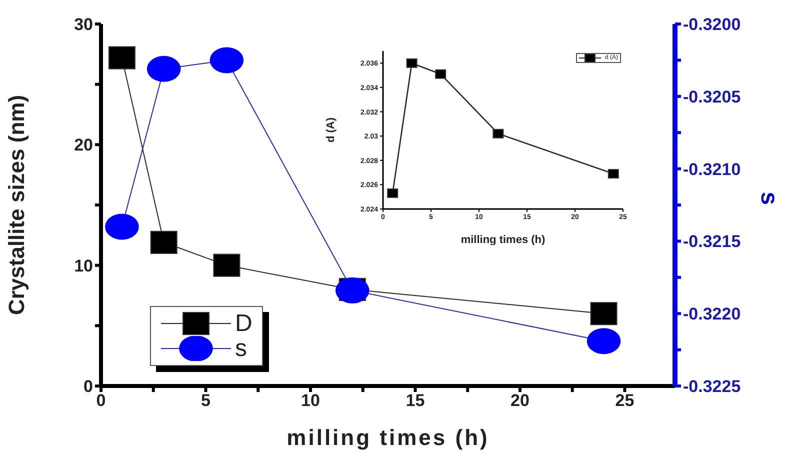 Image resolution: width=786 pixels, height=457 pixels. What do you see at coordinates (712, 386) in the screenshot?
I see `y2-tick-label: -0.3225` at bounding box center [712, 386].